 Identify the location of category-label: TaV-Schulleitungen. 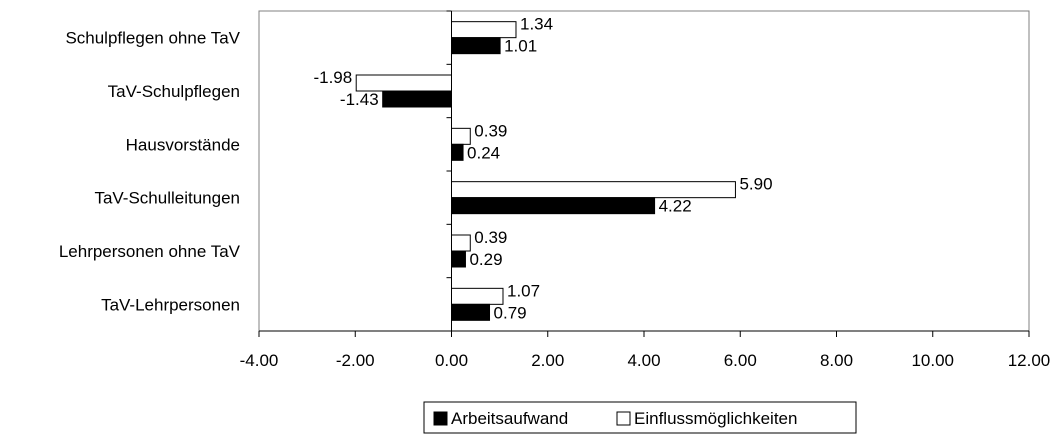
(167, 198).